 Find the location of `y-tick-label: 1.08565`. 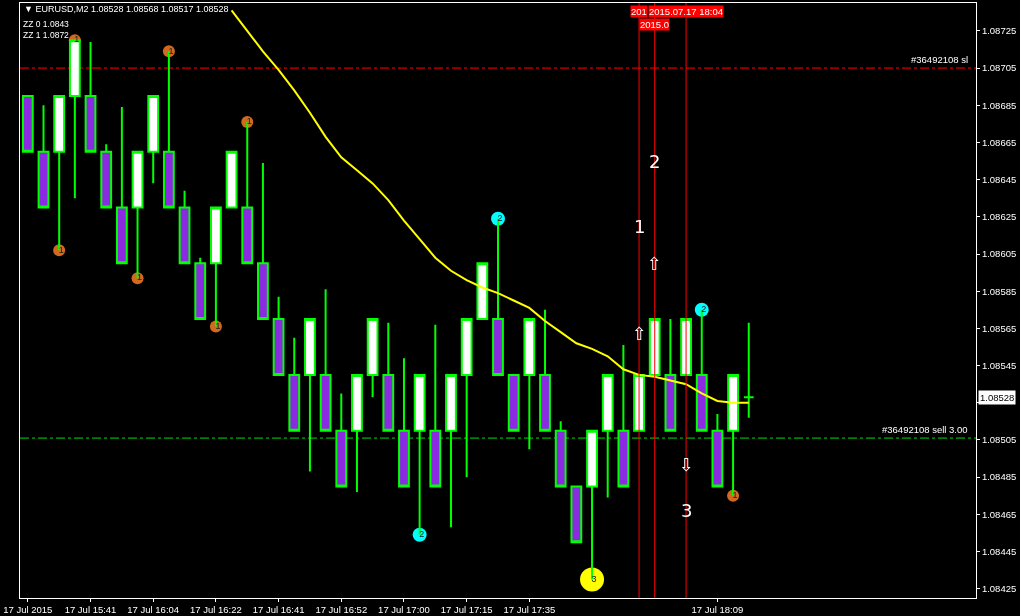

y-tick-label: 1.08565 is located at coordinates (999, 328).